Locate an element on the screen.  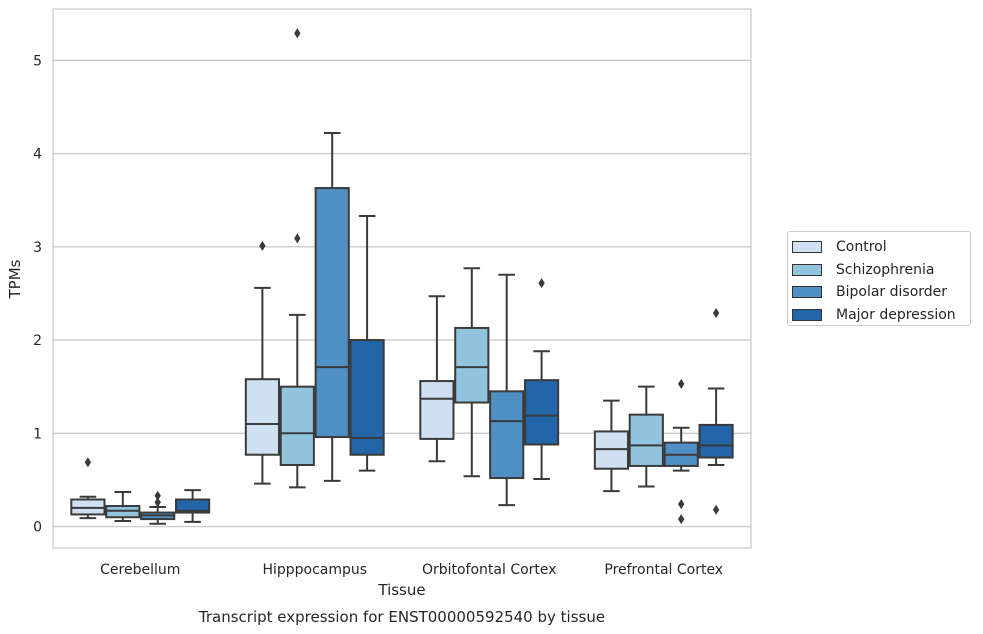
legend-label: Bipolar disorder is located at coordinates (892, 292).